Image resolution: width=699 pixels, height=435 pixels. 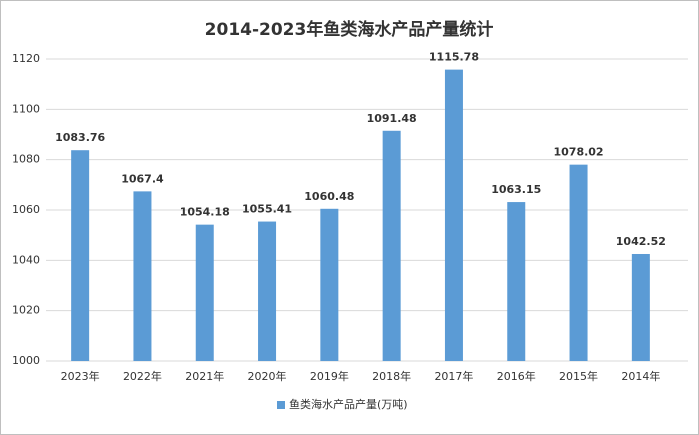 I want to click on data-label: 1078.02, so click(x=578, y=152).